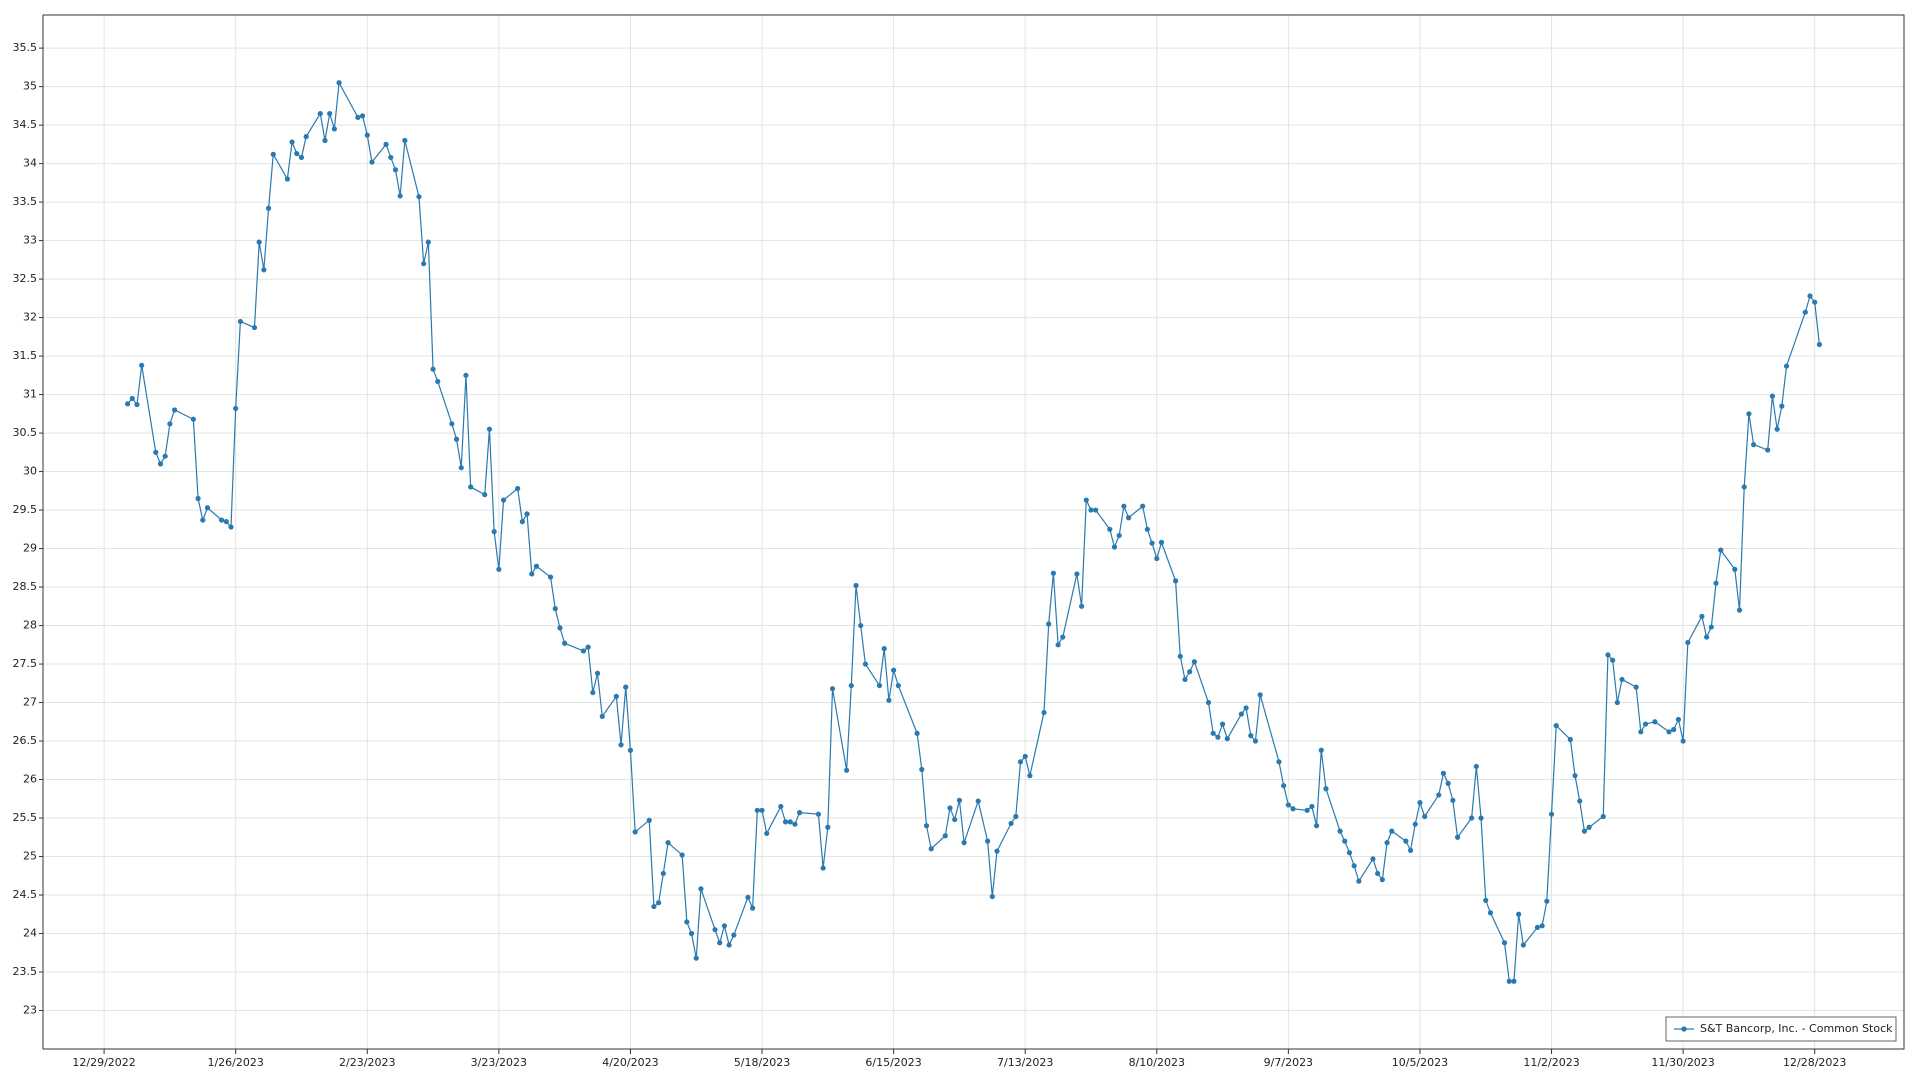 The width and height of the screenshot is (1920, 1080). Describe the element at coordinates (30, 625) in the screenshot. I see `y-tick-label: 28` at that location.